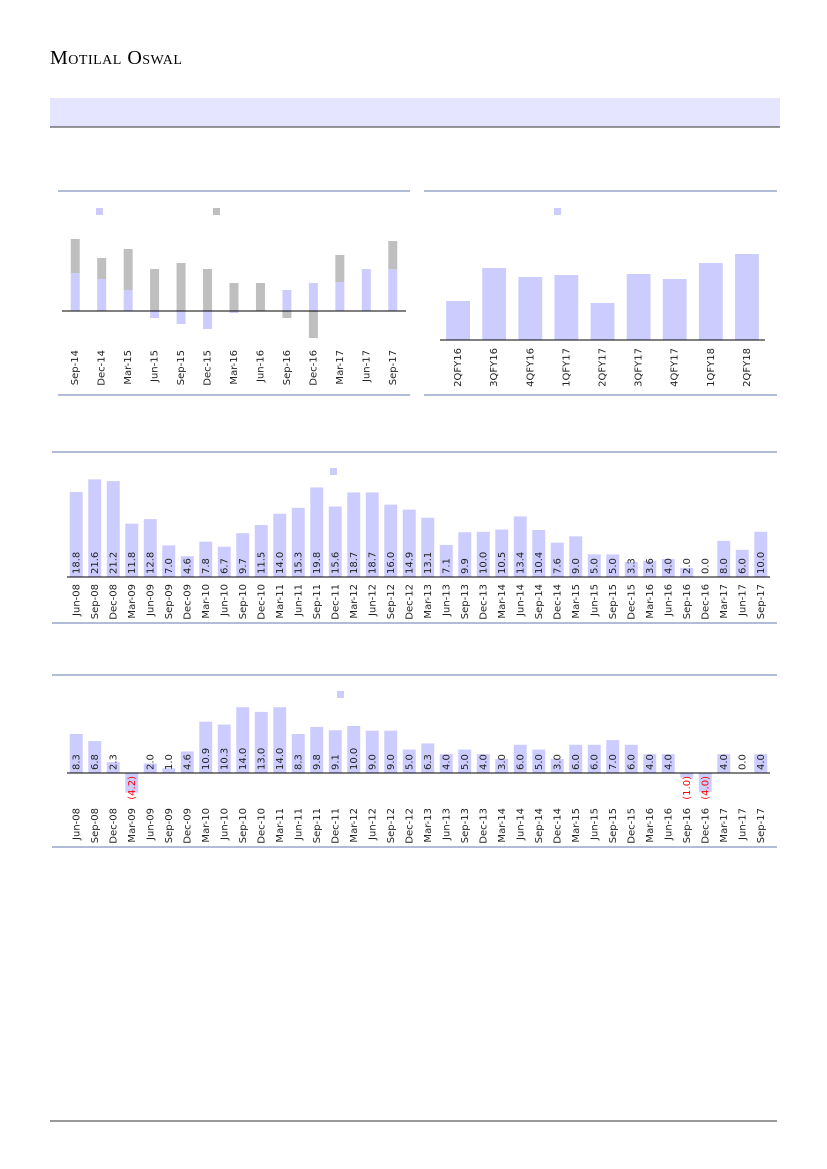 This screenshot has width=827, height=1169. Describe the element at coordinates (317, 563) in the screenshot. I see `value-label: 19.8` at that location.